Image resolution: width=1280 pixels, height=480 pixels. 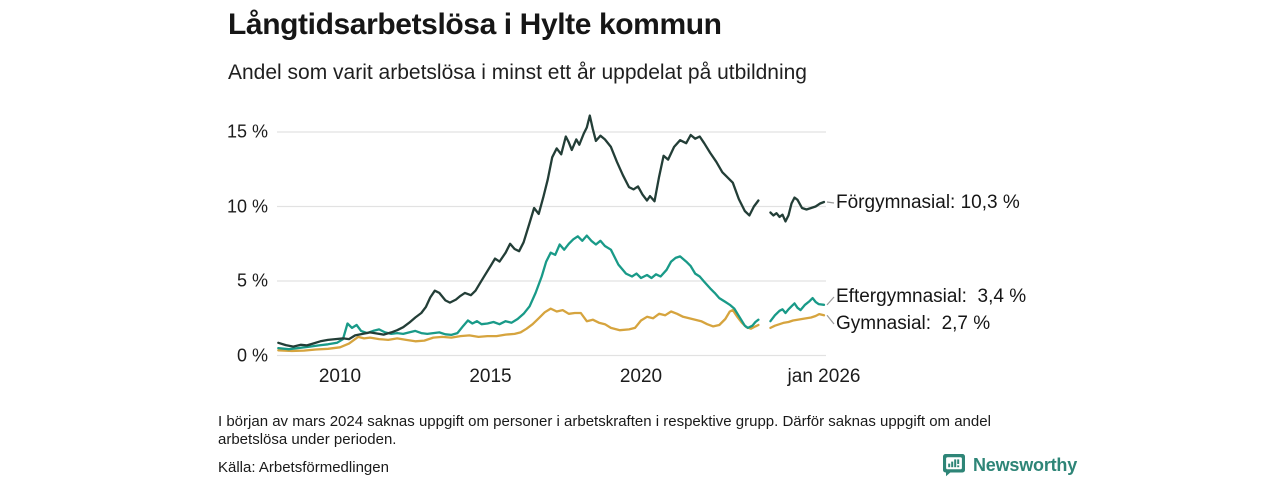 What do you see at coordinates (824, 376) in the screenshot?
I see `x-axis-tick-label: jan 2026` at bounding box center [824, 376].